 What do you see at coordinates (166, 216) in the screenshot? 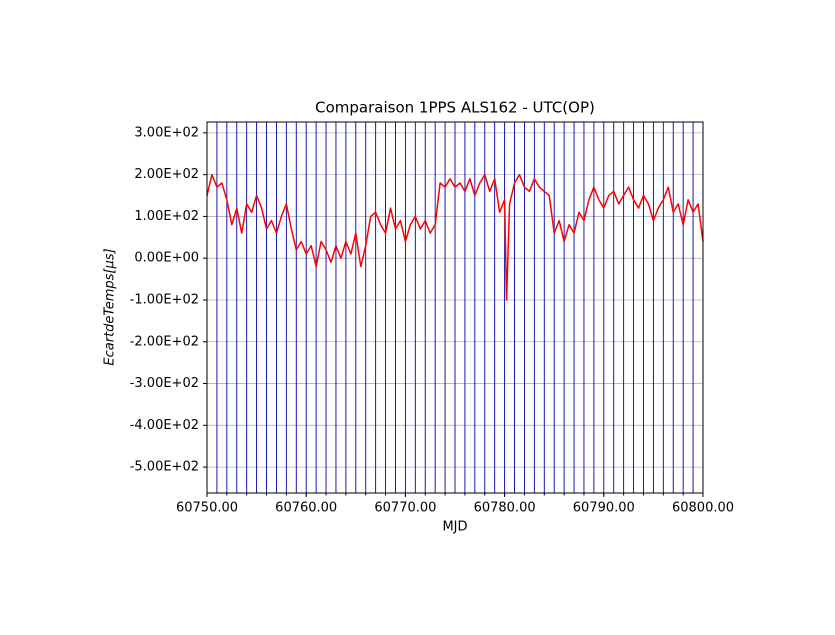
I see `y-tick-label: 1.00E+02` at bounding box center [166, 216].